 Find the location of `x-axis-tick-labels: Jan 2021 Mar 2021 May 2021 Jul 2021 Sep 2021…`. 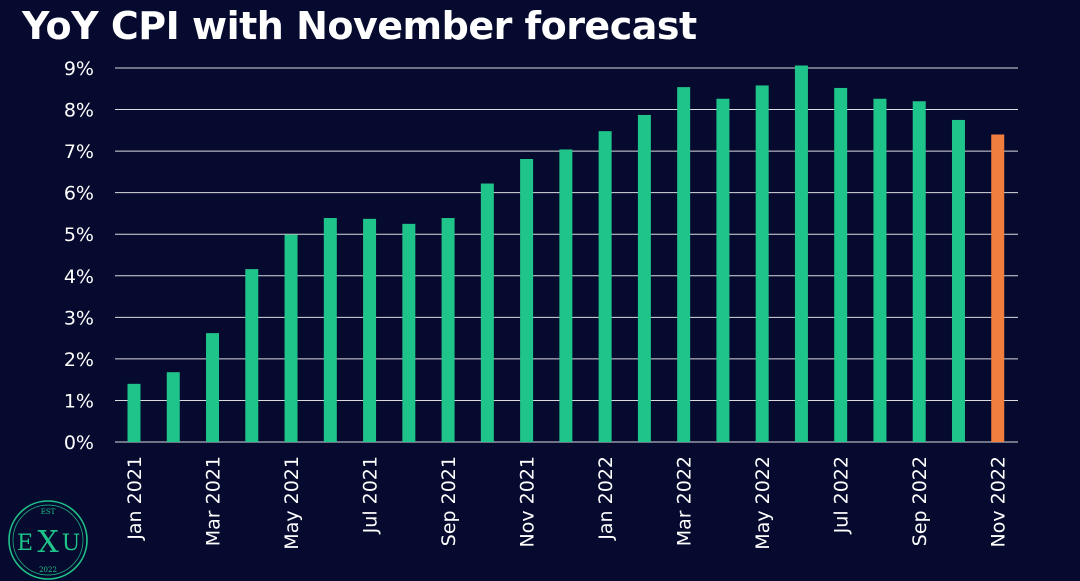

x-axis-tick-labels: Jan 2021 Mar 2021 May 2021 Jul 2021 Sep 2021… is located at coordinates (567, 503).